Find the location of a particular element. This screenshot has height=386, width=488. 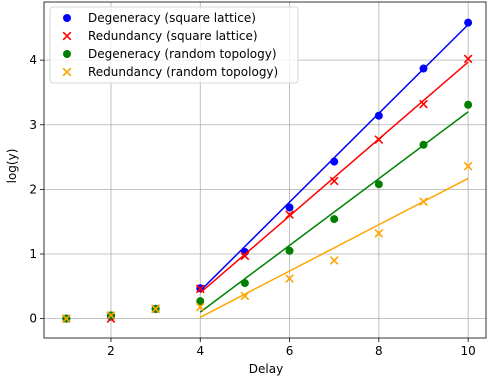

y-axis-label: log(y) is located at coordinates (12, 166).